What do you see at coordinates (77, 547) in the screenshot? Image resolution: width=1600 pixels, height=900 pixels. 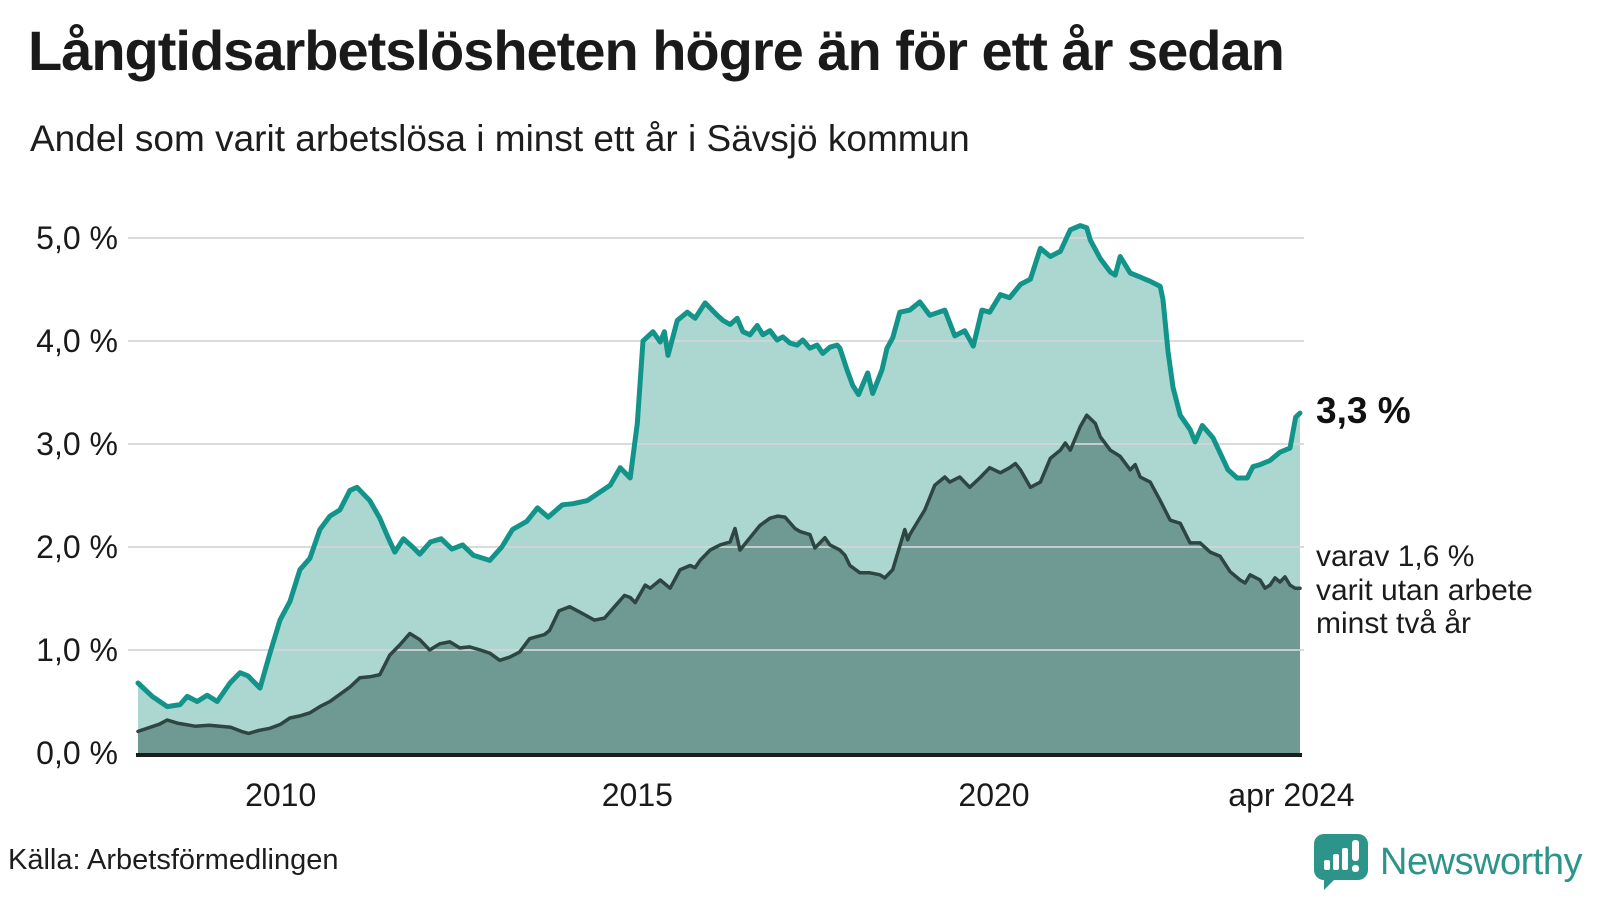 I see `y-tick-label: 2,0 %` at bounding box center [77, 547].